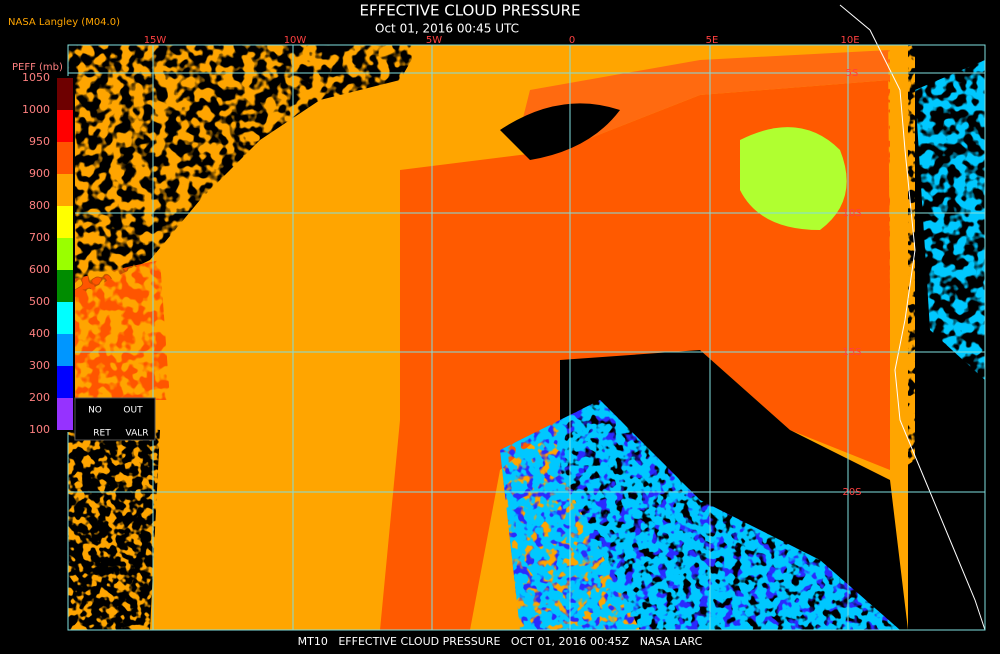  I want to click on colorbar-label: 900, so click(39, 173).